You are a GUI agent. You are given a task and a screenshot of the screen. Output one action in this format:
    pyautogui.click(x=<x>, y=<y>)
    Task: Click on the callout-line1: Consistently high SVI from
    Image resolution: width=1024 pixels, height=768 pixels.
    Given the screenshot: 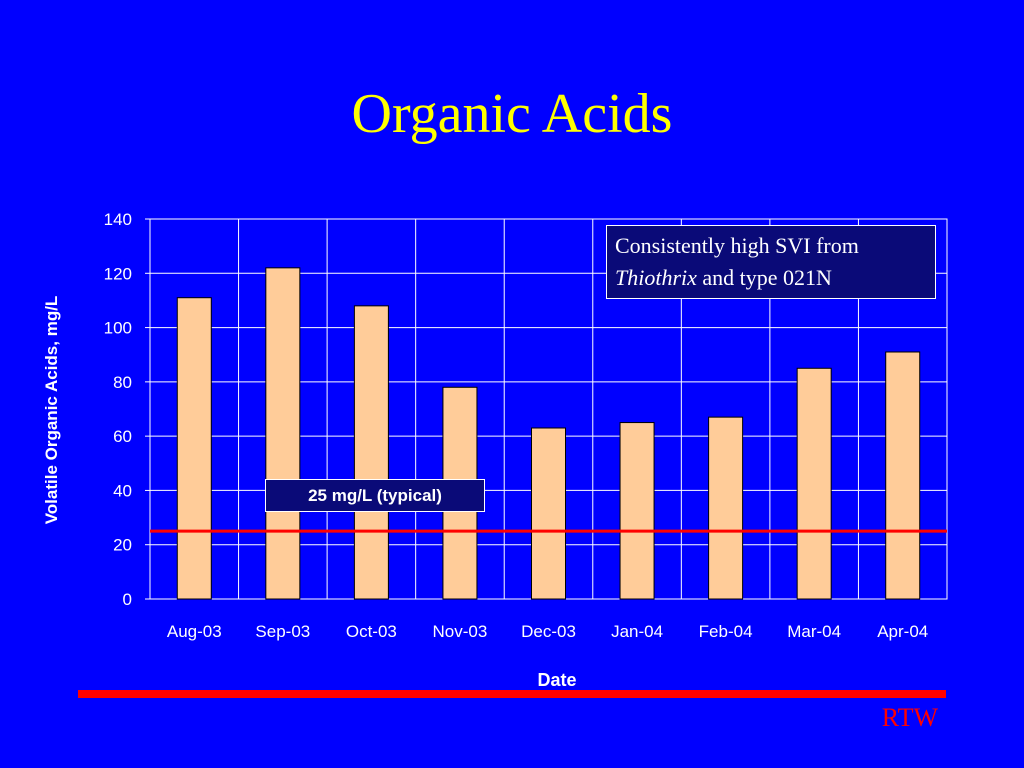 What is the action you would take?
    pyautogui.click(x=737, y=245)
    